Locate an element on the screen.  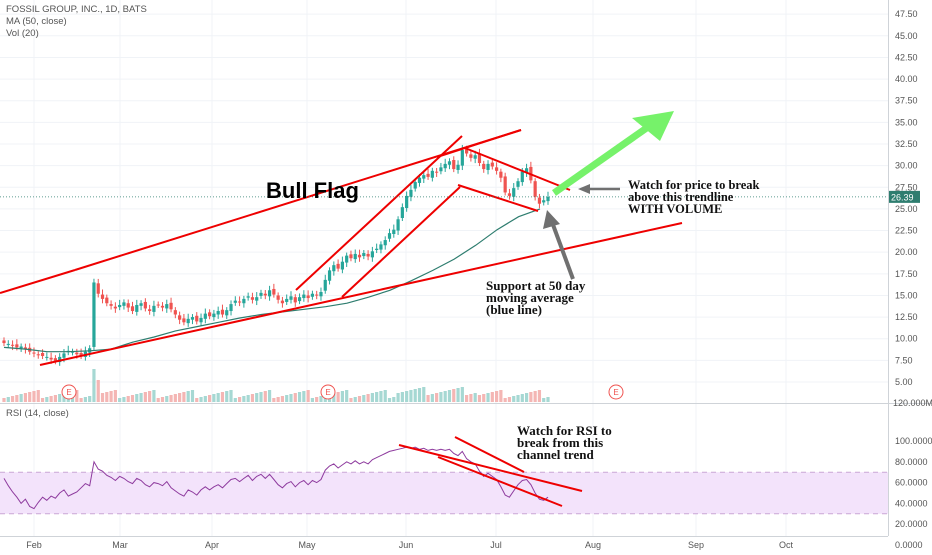
support-line-2: moving average is located at coordinates (530, 297).